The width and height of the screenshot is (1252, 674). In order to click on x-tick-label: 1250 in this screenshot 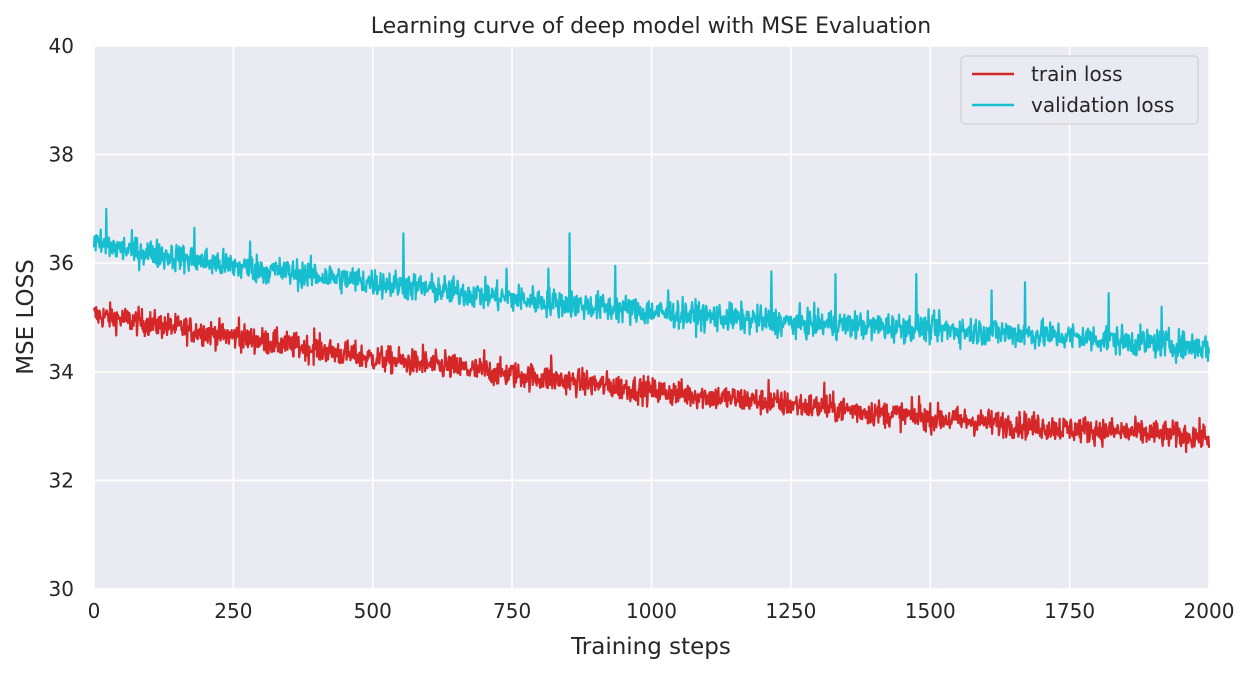, I will do `click(790, 611)`.